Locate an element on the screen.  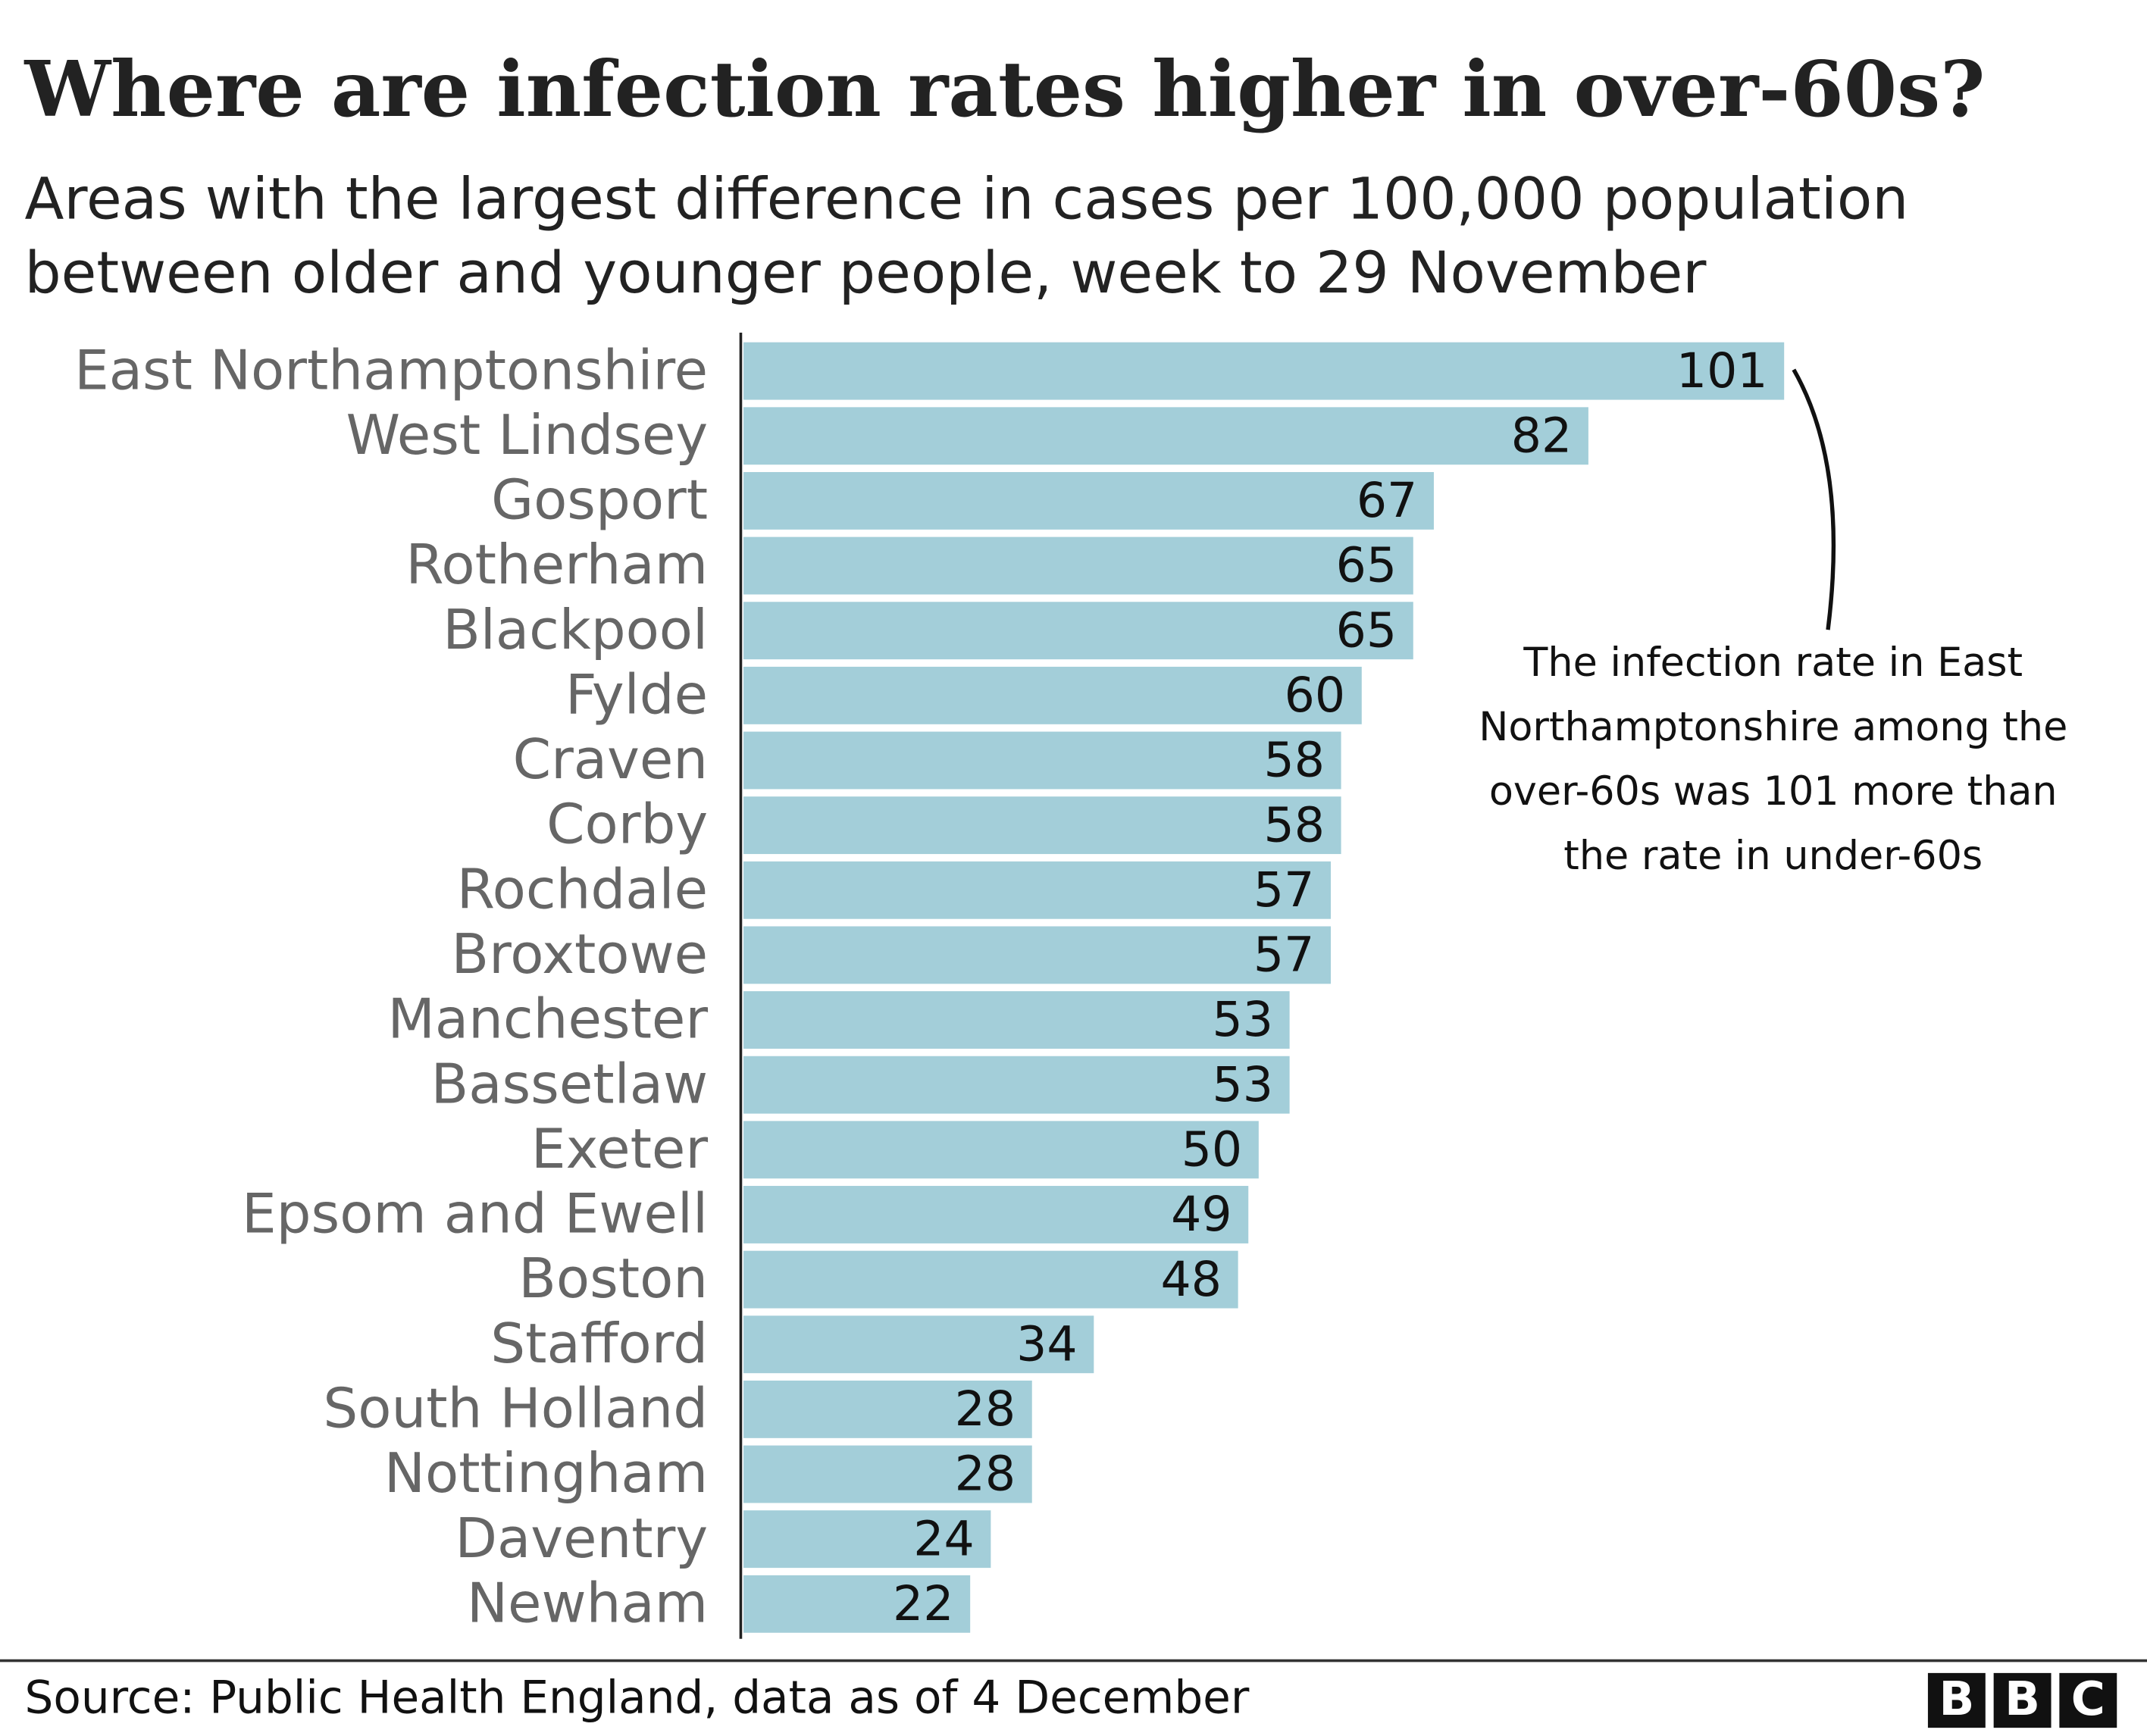
value-label: 34 is located at coordinates (1047, 1343).